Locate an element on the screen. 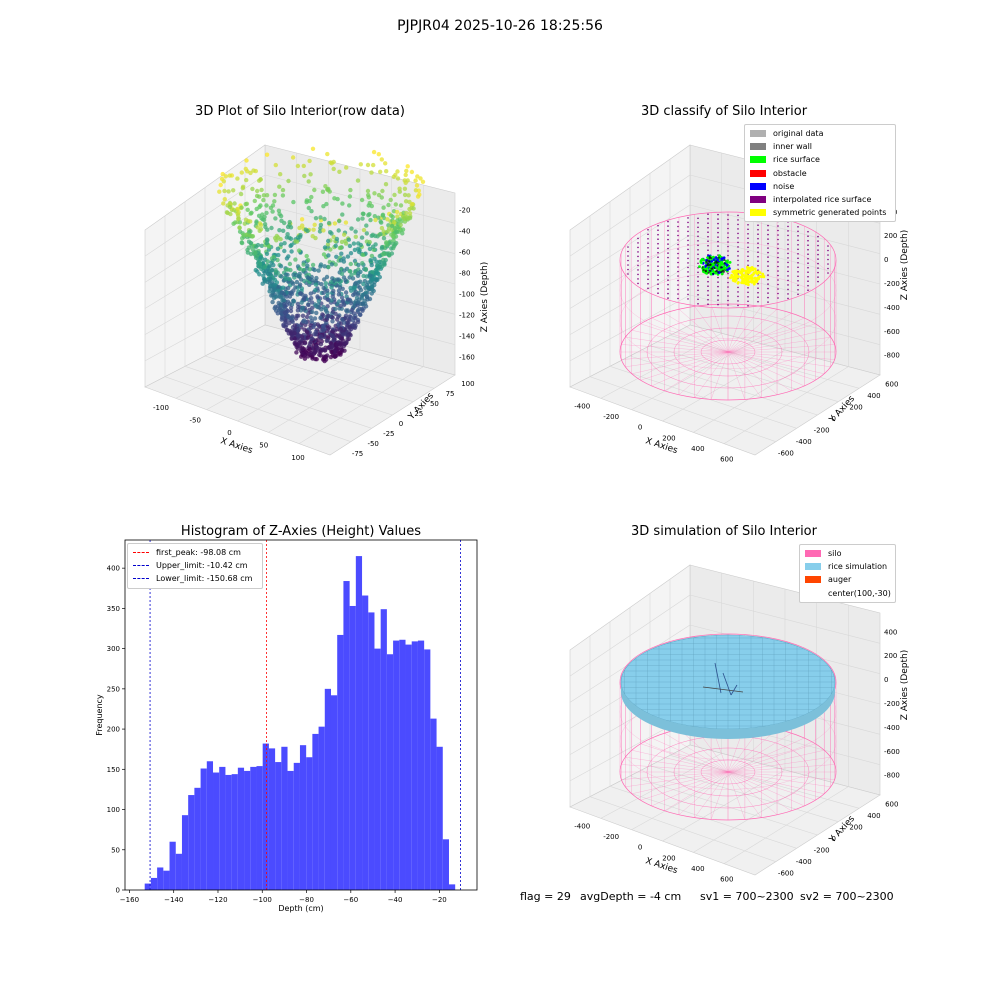 This screenshot has height=1000, width=1000. rice-surface-point is located at coordinates (729, 268).